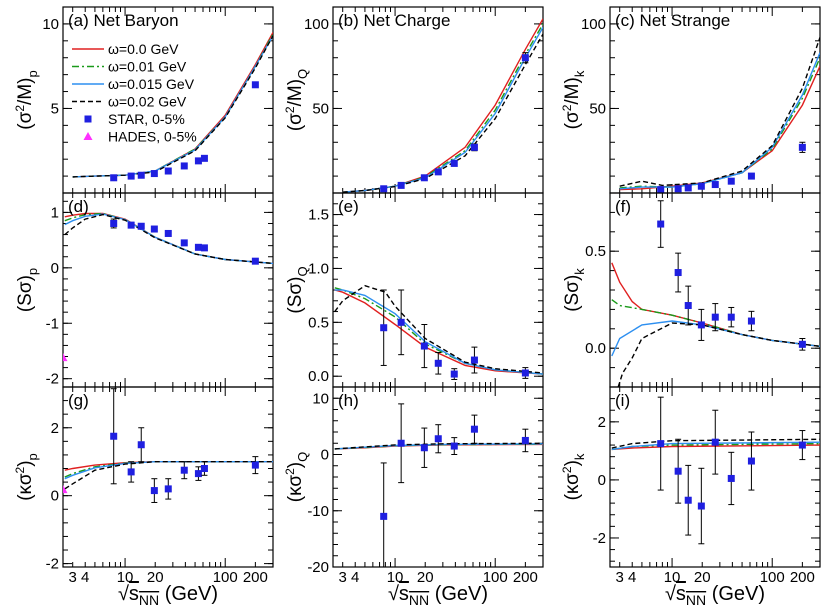  I want to click on legend-marker-triangle, so click(88, 136).